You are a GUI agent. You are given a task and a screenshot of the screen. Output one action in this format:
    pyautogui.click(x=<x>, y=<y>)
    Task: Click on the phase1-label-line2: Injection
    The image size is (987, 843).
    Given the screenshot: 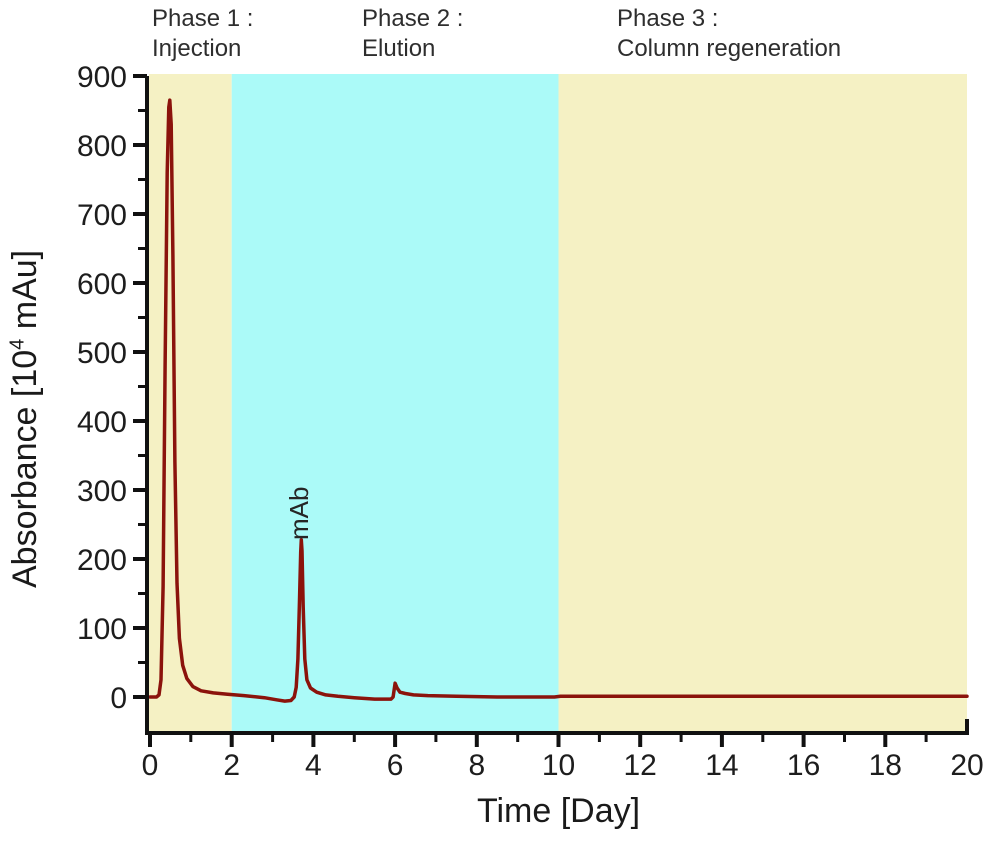 What is the action you would take?
    pyautogui.click(x=197, y=48)
    